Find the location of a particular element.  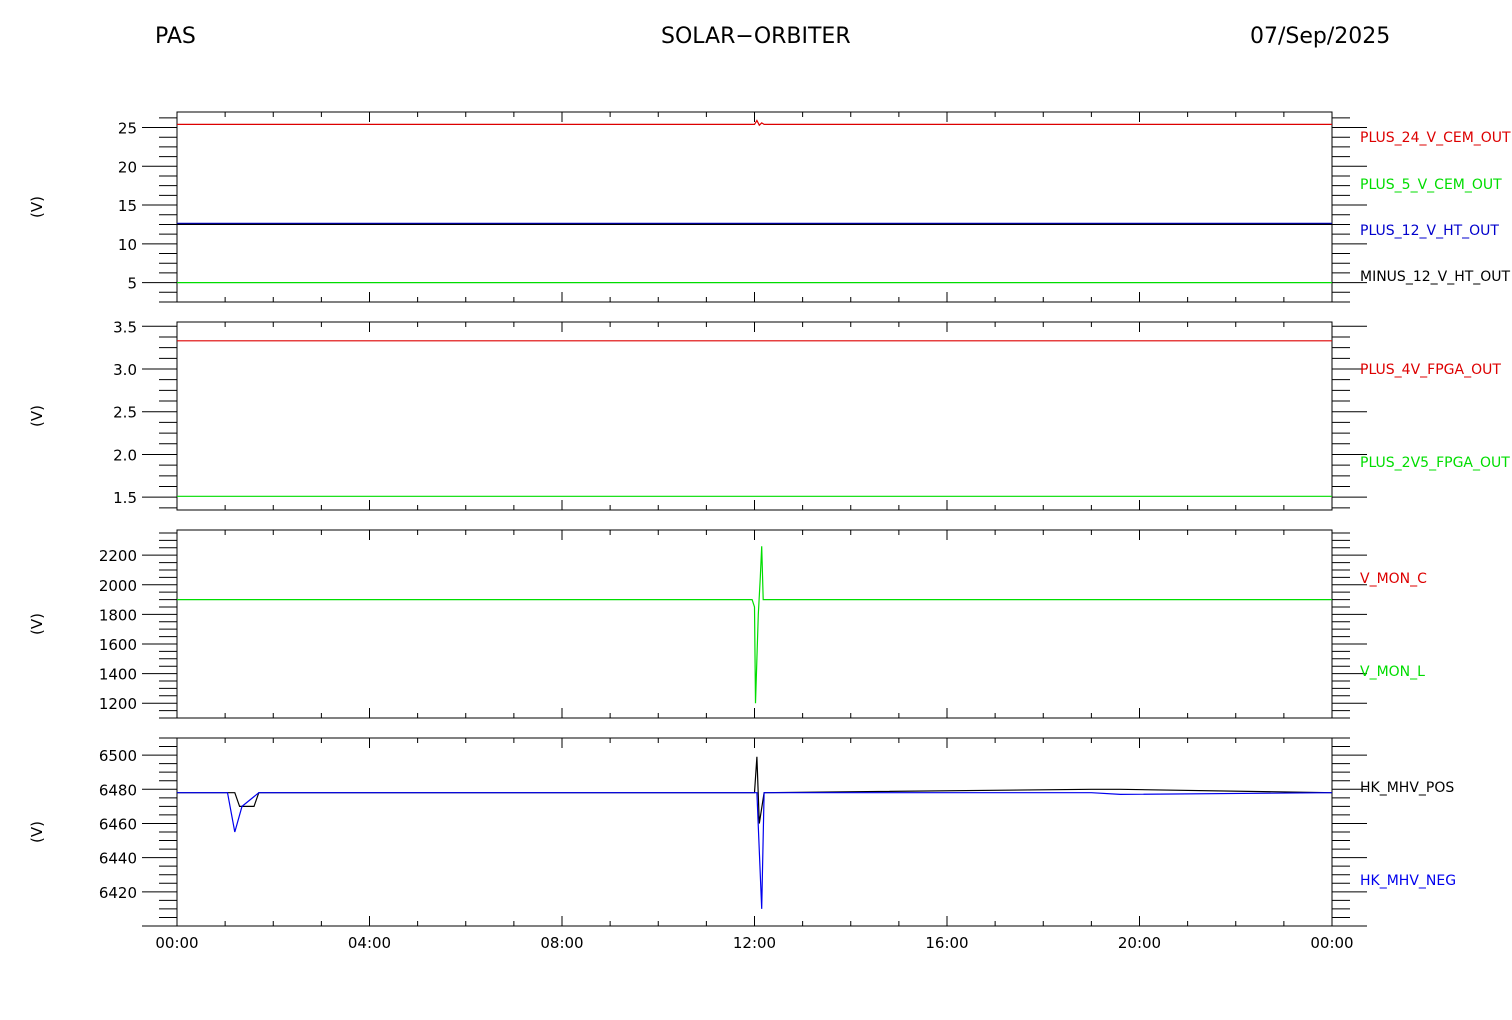

y-tick-label: 6500 is located at coordinates (118, 756).